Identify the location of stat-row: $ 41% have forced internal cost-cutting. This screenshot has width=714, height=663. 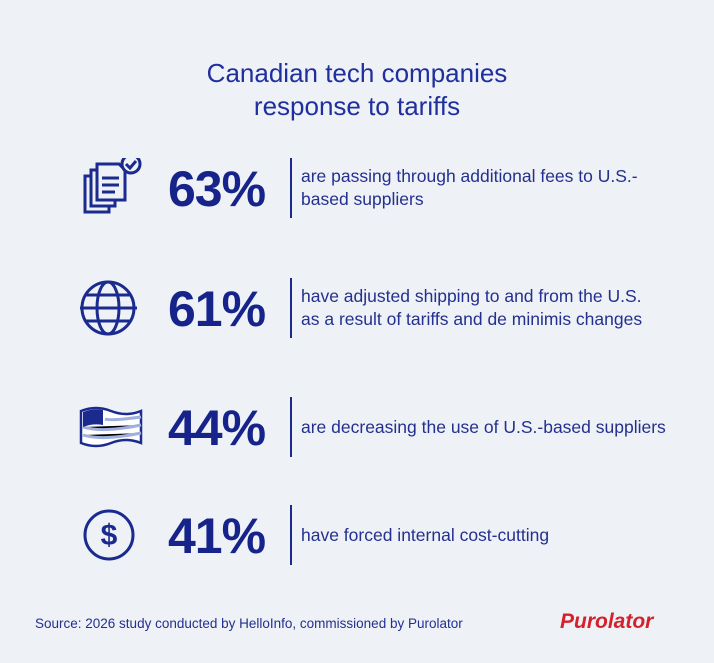
(357, 535).